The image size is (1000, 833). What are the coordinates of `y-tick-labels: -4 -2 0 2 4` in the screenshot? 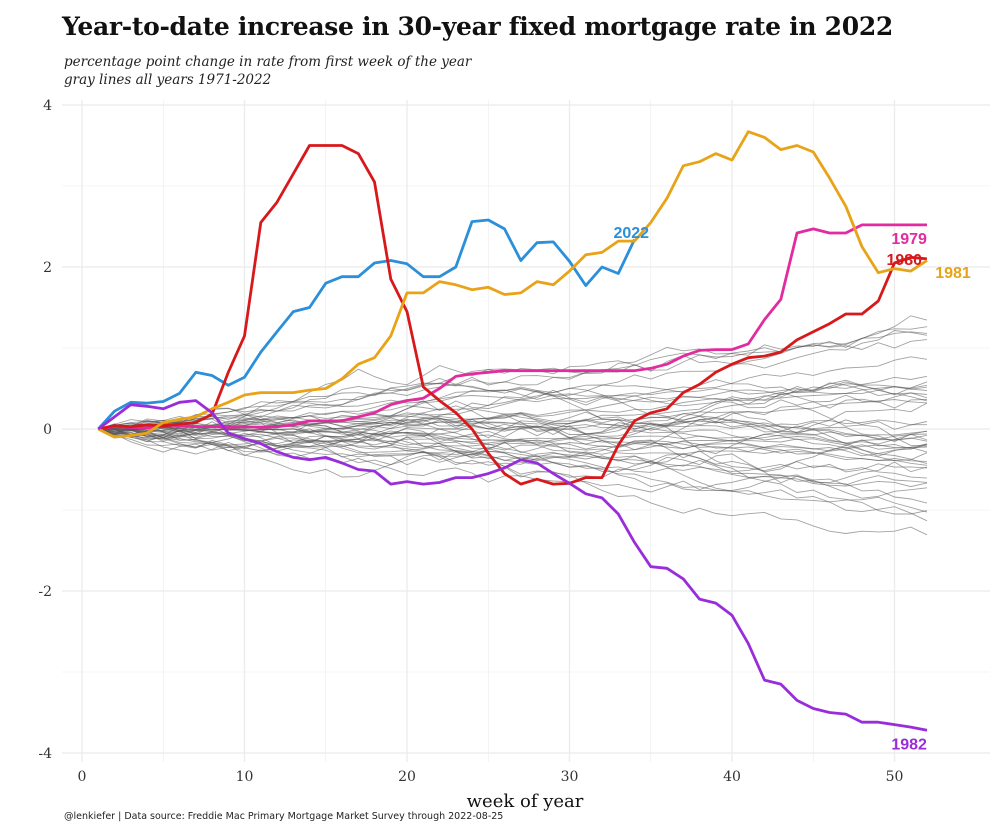 It's located at (45, 430).